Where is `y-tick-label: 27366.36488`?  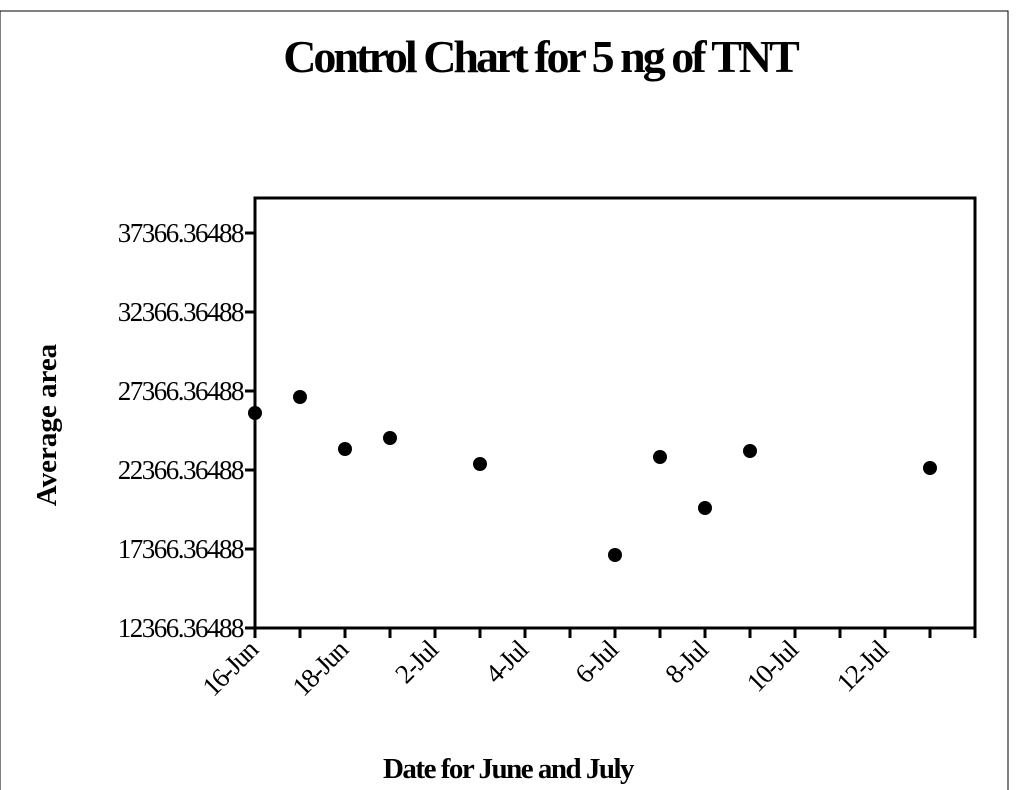
y-tick-label: 27366.36488 is located at coordinates (181, 391).